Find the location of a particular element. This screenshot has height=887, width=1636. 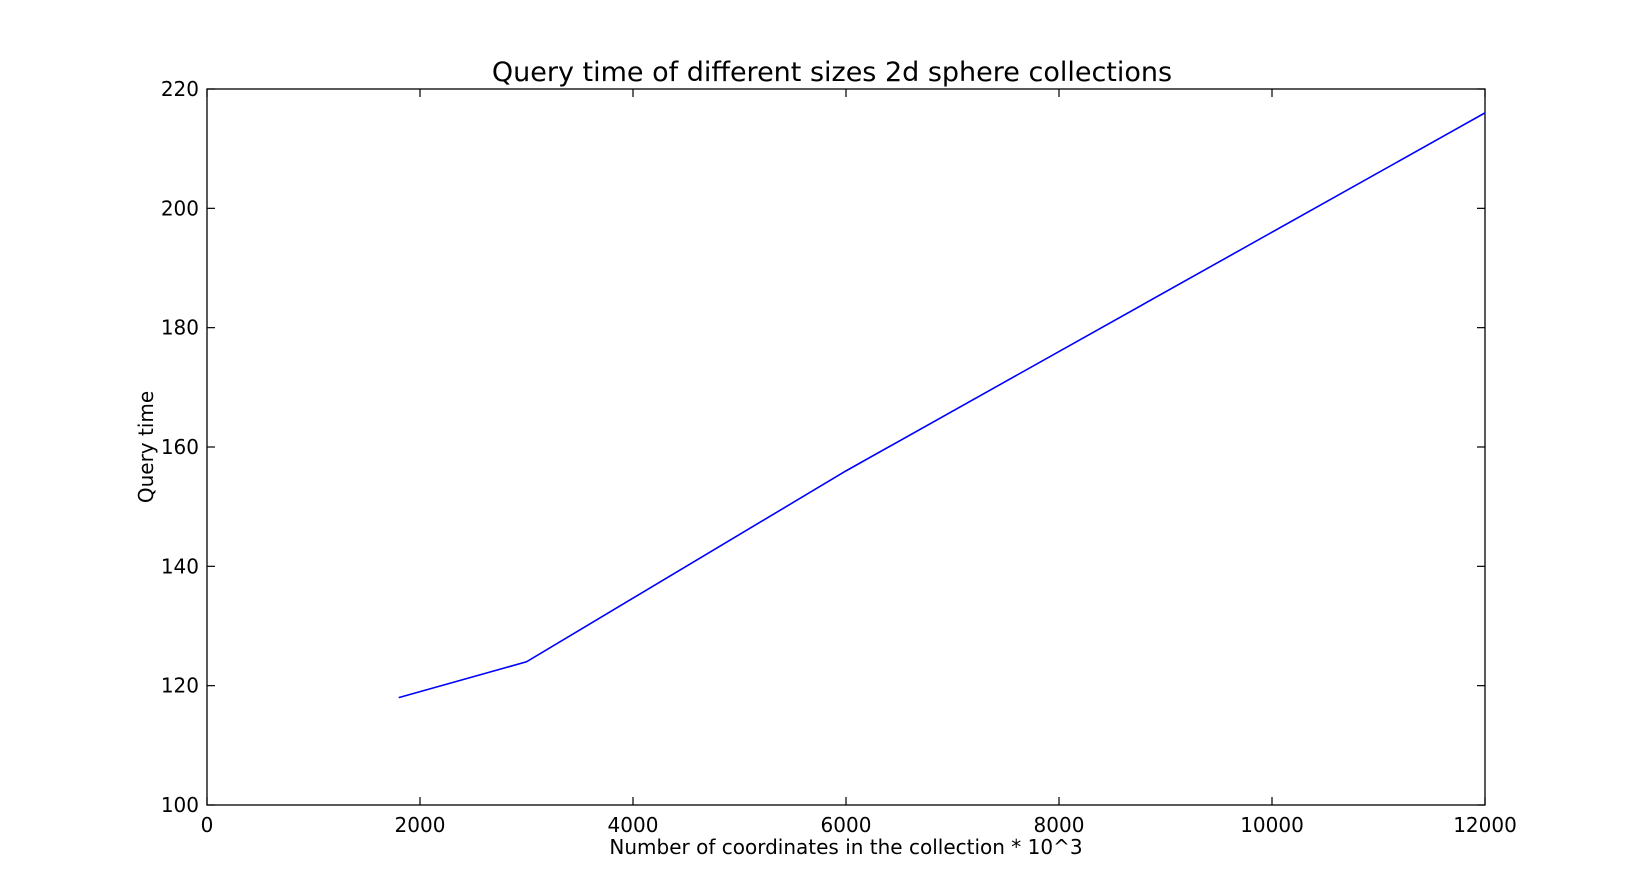

y-tick-labels: 100 120 140 160 180 200 220 is located at coordinates (180, 447).